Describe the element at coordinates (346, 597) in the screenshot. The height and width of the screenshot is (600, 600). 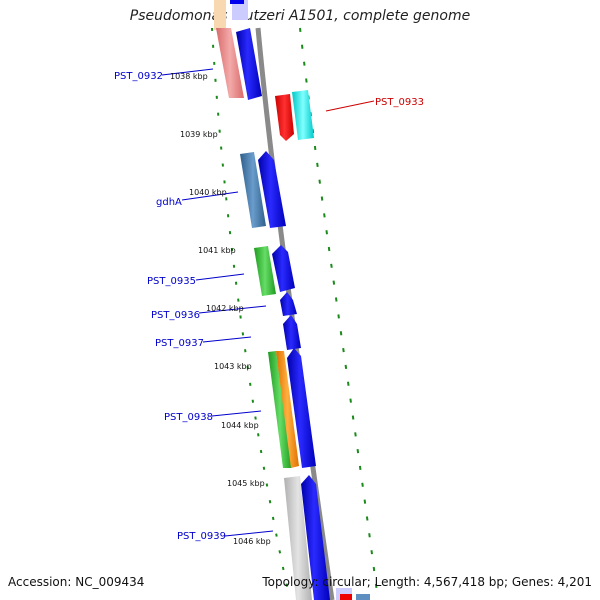
I see `gene-bottom-red` at that location.